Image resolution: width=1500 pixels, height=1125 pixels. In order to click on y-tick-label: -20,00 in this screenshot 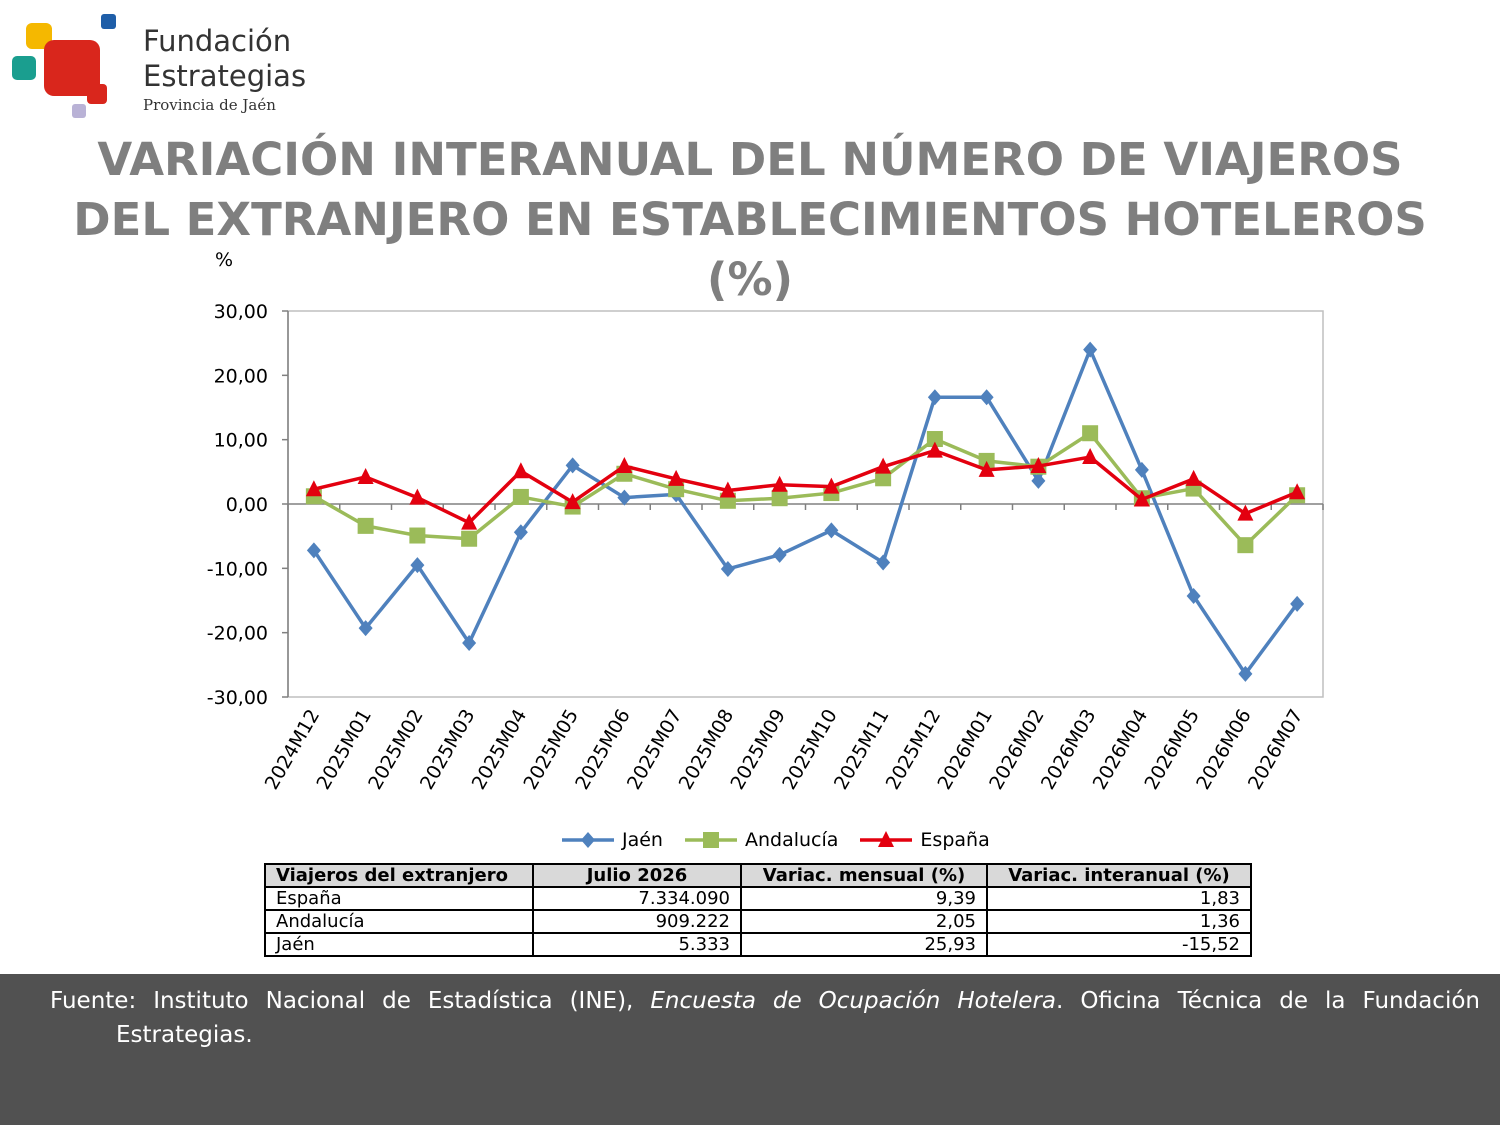, I will do `click(237, 634)`.